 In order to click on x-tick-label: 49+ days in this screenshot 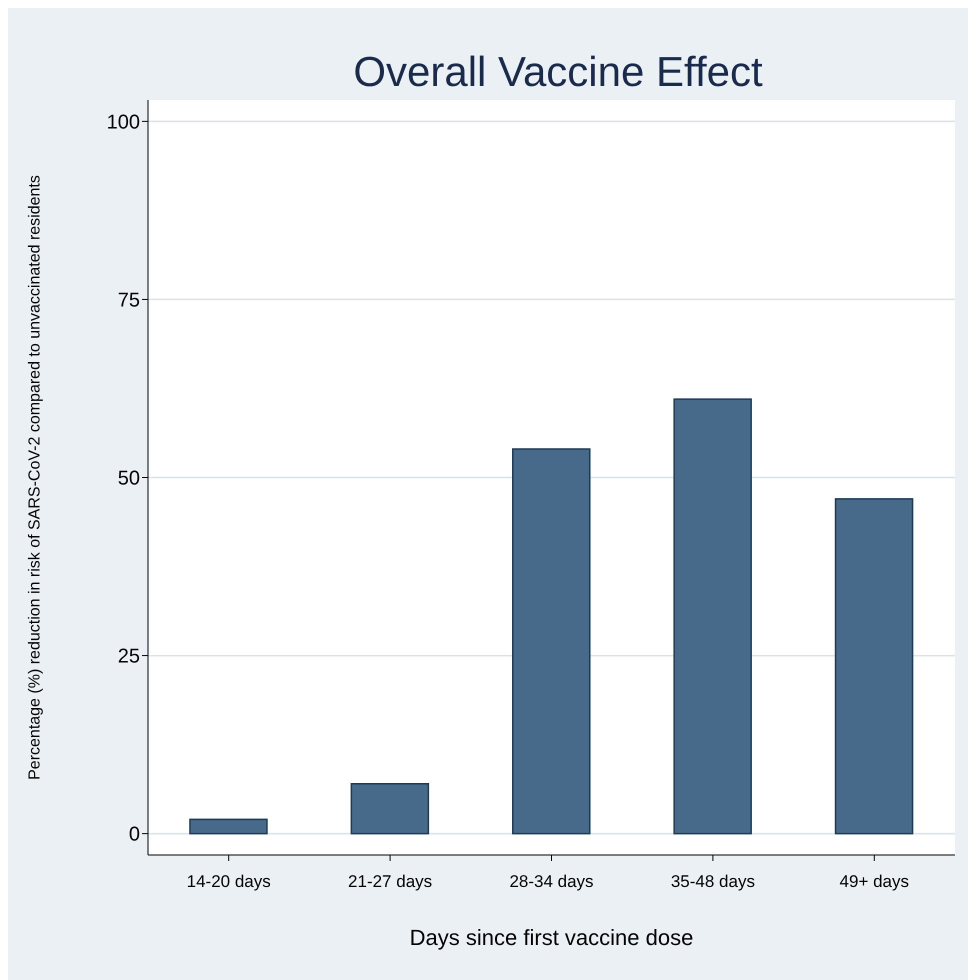, I will do `click(875, 882)`.